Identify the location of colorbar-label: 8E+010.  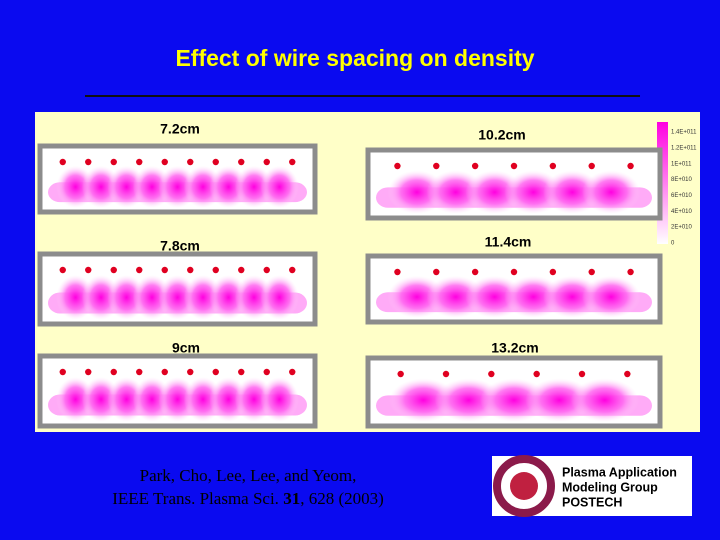
(682, 180).